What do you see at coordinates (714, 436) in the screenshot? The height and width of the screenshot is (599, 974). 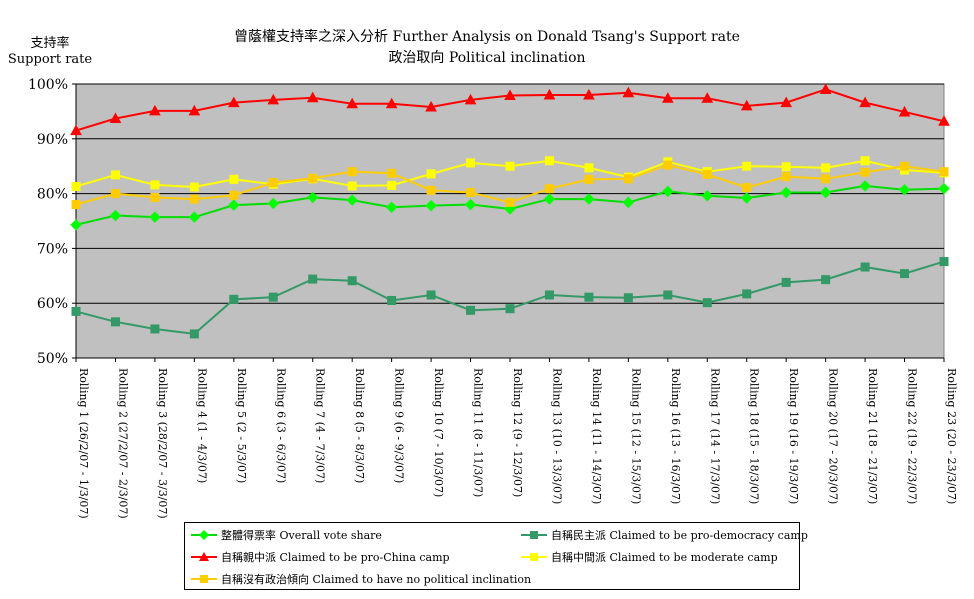 I see `x-tick-label: Rolling 17 (14 - 17/3/07)` at bounding box center [714, 436].